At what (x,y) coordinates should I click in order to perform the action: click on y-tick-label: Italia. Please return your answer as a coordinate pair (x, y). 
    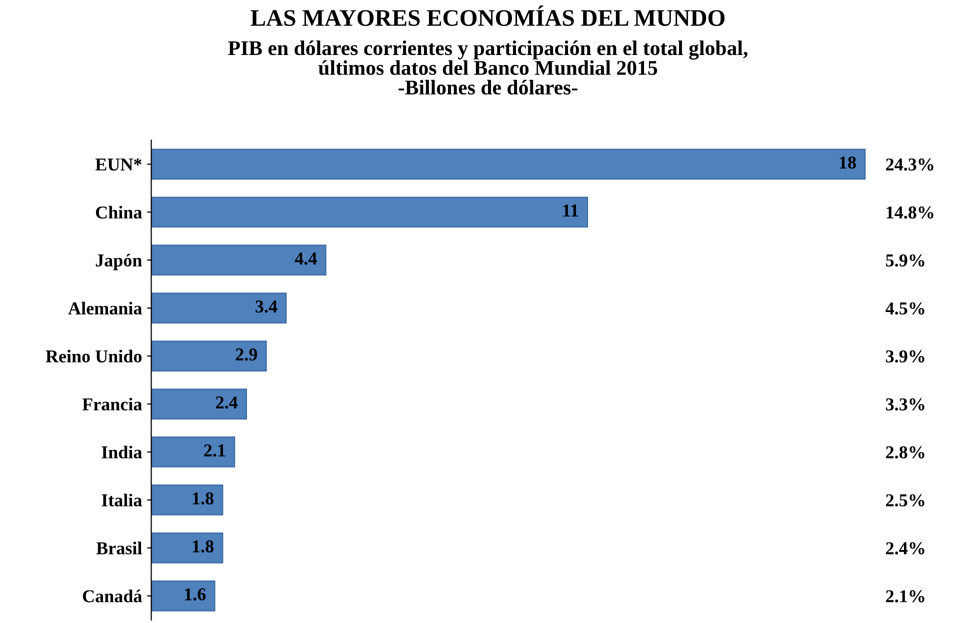
    Looking at the image, I should click on (122, 500).